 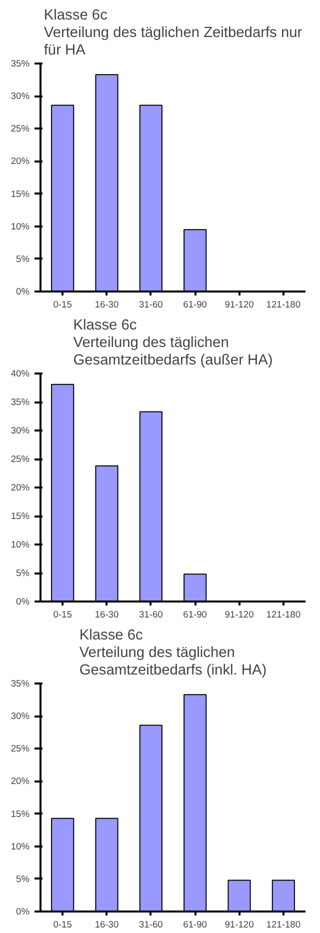 I want to click on chart-title: Klasse 6c Verteilung des täglichen Gesamtzeitbedarfs (inkl. HA), so click(x=173, y=652).